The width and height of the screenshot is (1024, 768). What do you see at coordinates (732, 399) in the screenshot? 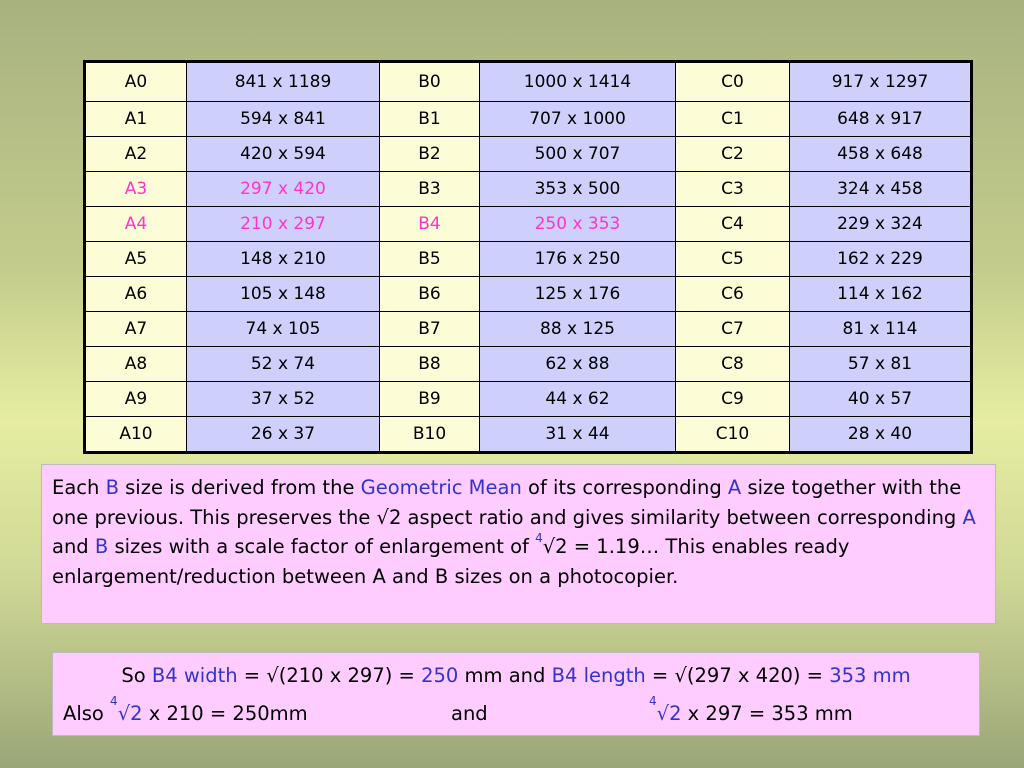
I see `size-name-cell: C9` at bounding box center [732, 399].